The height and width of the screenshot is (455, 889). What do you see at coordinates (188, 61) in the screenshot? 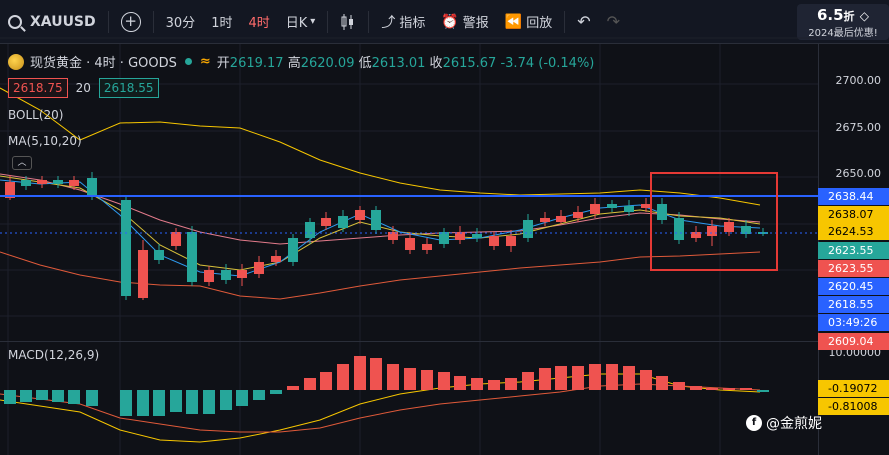
I see `market-open-dot` at bounding box center [188, 61].